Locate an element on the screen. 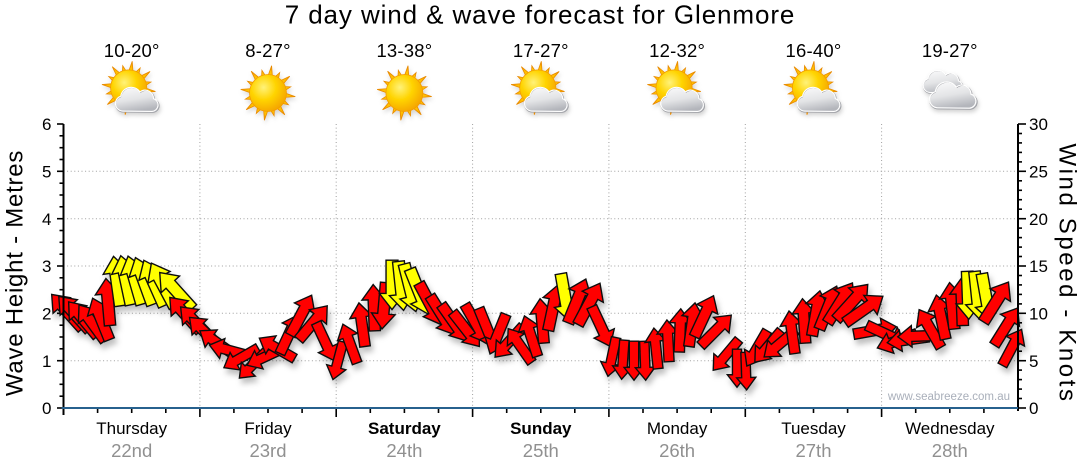 This screenshot has width=1080, height=475. svg-text: 24th is located at coordinates (404, 450).